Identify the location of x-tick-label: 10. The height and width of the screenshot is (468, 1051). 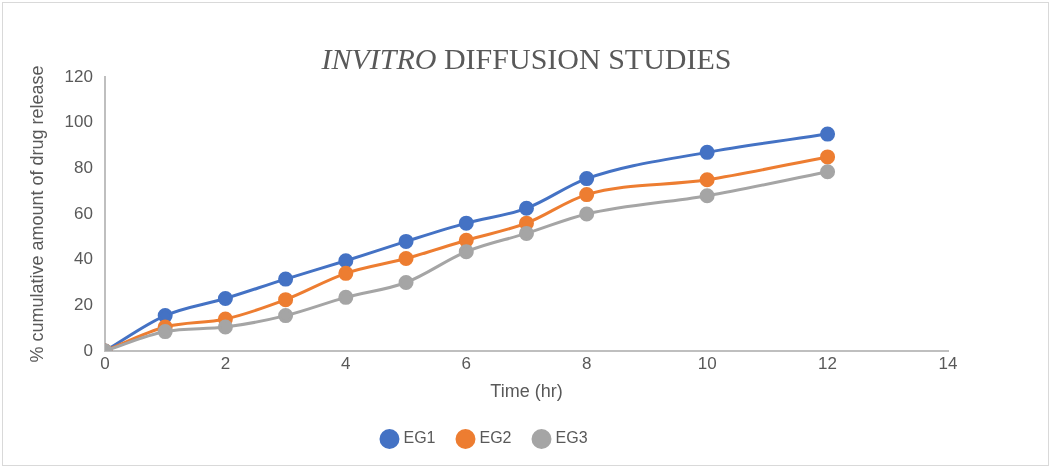
(707, 363).